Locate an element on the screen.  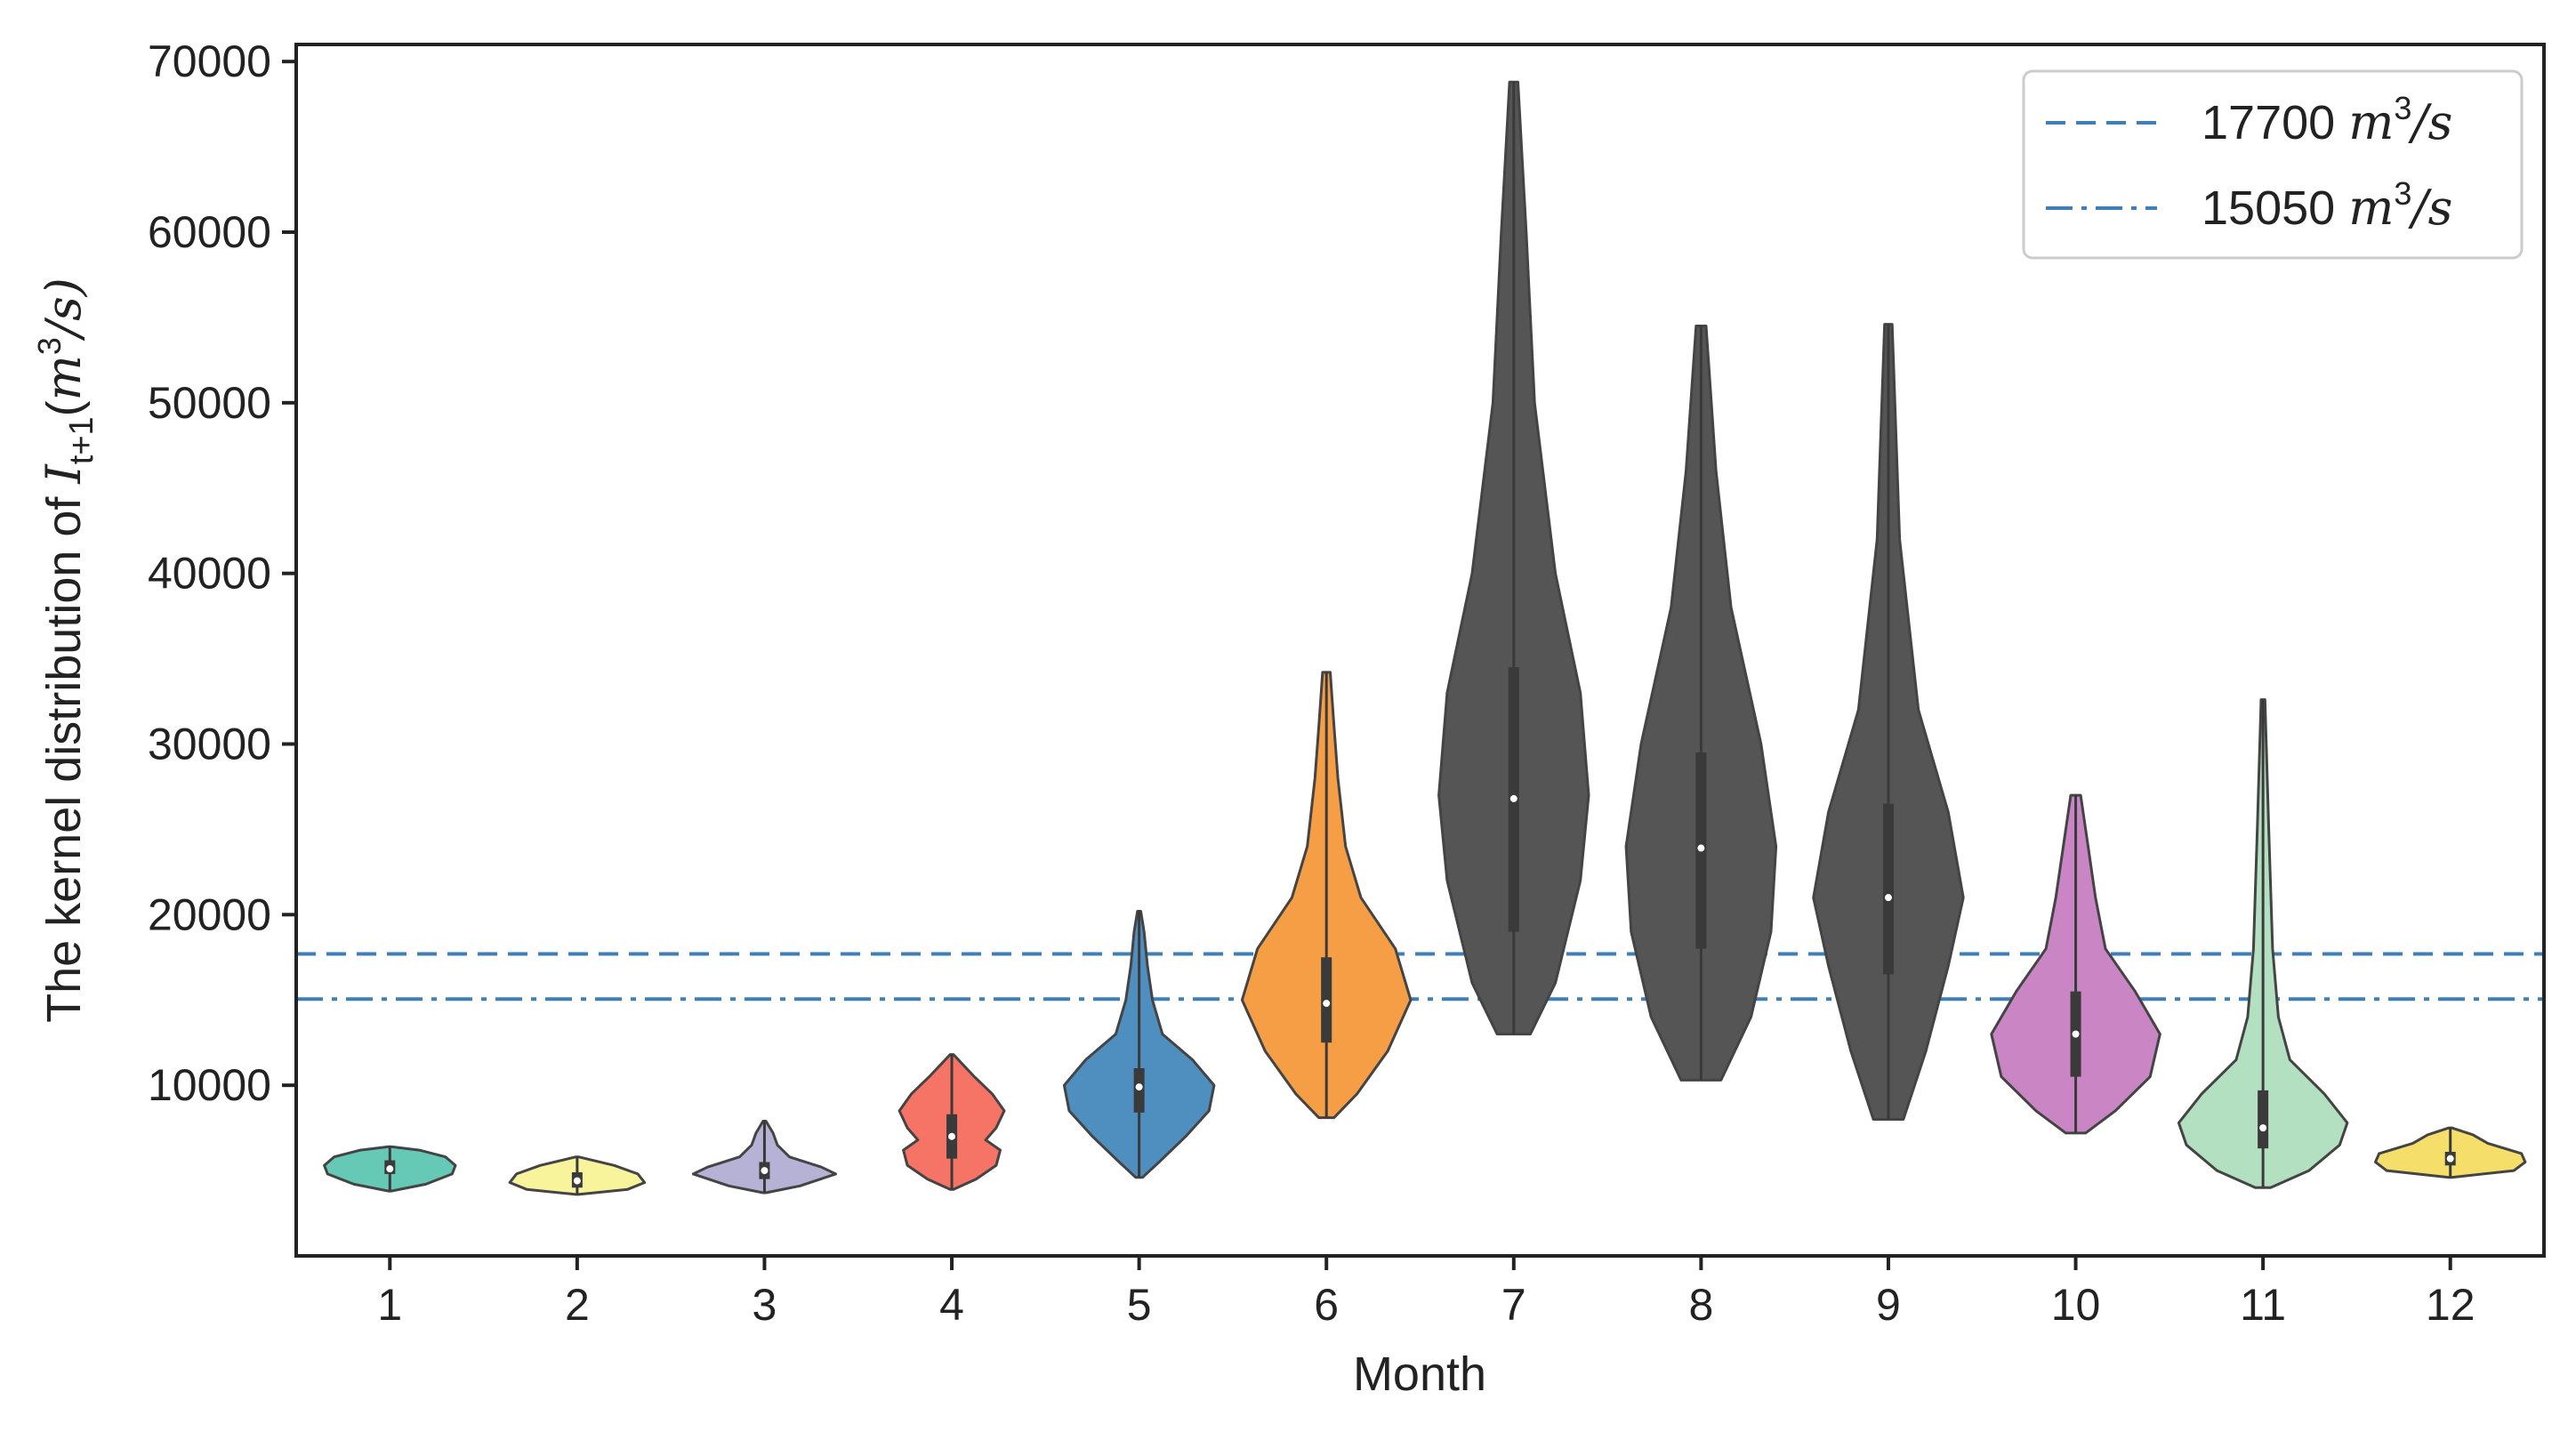
x-tick-label: 3 is located at coordinates (765, 1305).